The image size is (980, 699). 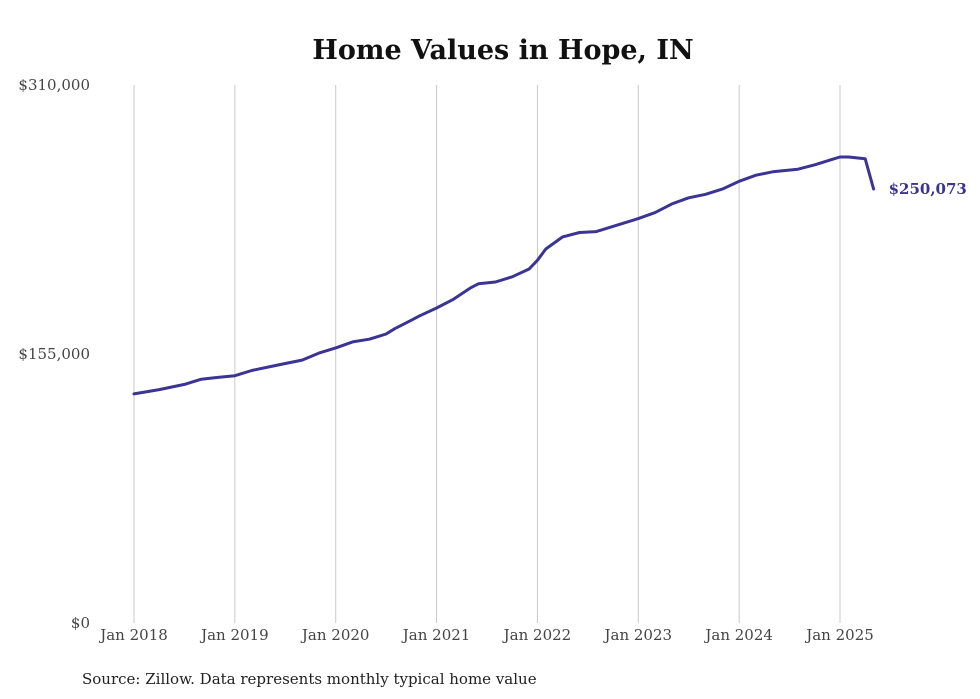 What do you see at coordinates (928, 189) in the screenshot?
I see `end-value-label: $250,073` at bounding box center [928, 189].